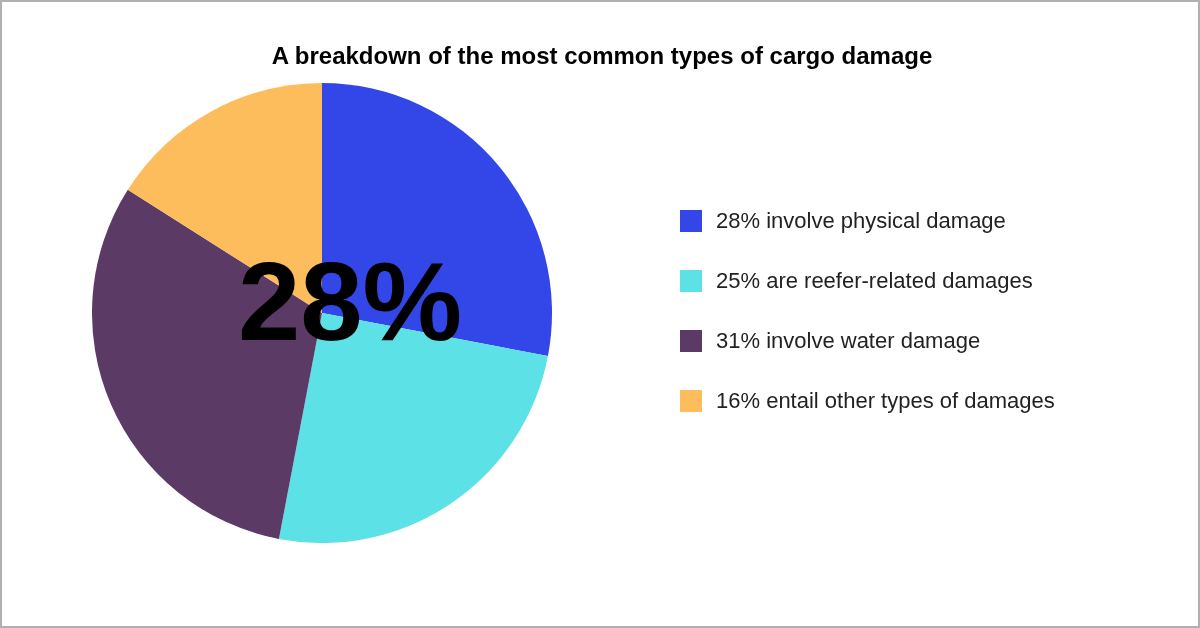 This screenshot has height=628, width=1200. What do you see at coordinates (602, 56) in the screenshot?
I see `chart-title: A breakdown of the most common types of cargo damage` at bounding box center [602, 56].